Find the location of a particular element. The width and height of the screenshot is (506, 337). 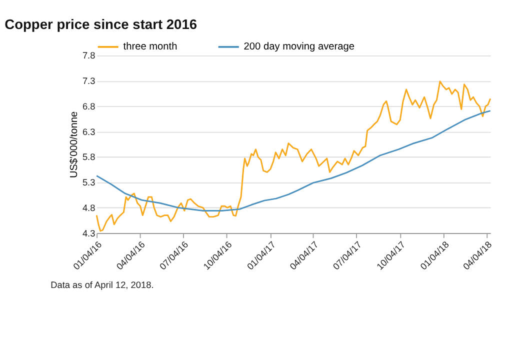

y-tick-label: 5.8 is located at coordinates (89, 157).